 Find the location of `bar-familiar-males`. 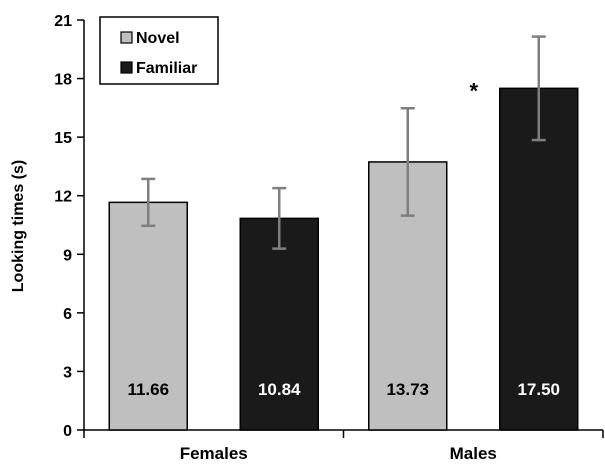

bar-familiar-males is located at coordinates (539, 259).